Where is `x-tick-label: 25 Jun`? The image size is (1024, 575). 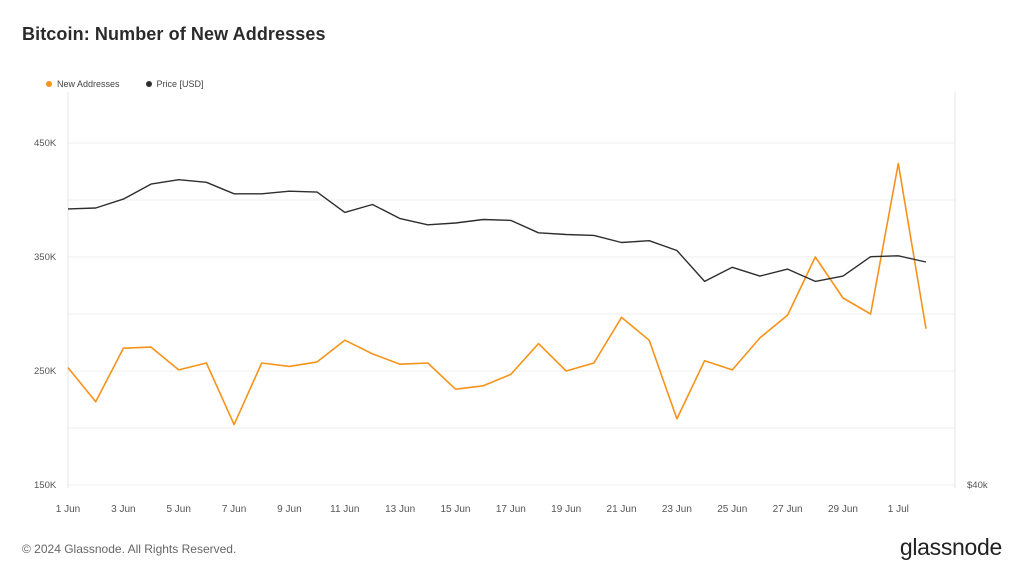 x-tick-label: 25 Jun is located at coordinates (732, 509).